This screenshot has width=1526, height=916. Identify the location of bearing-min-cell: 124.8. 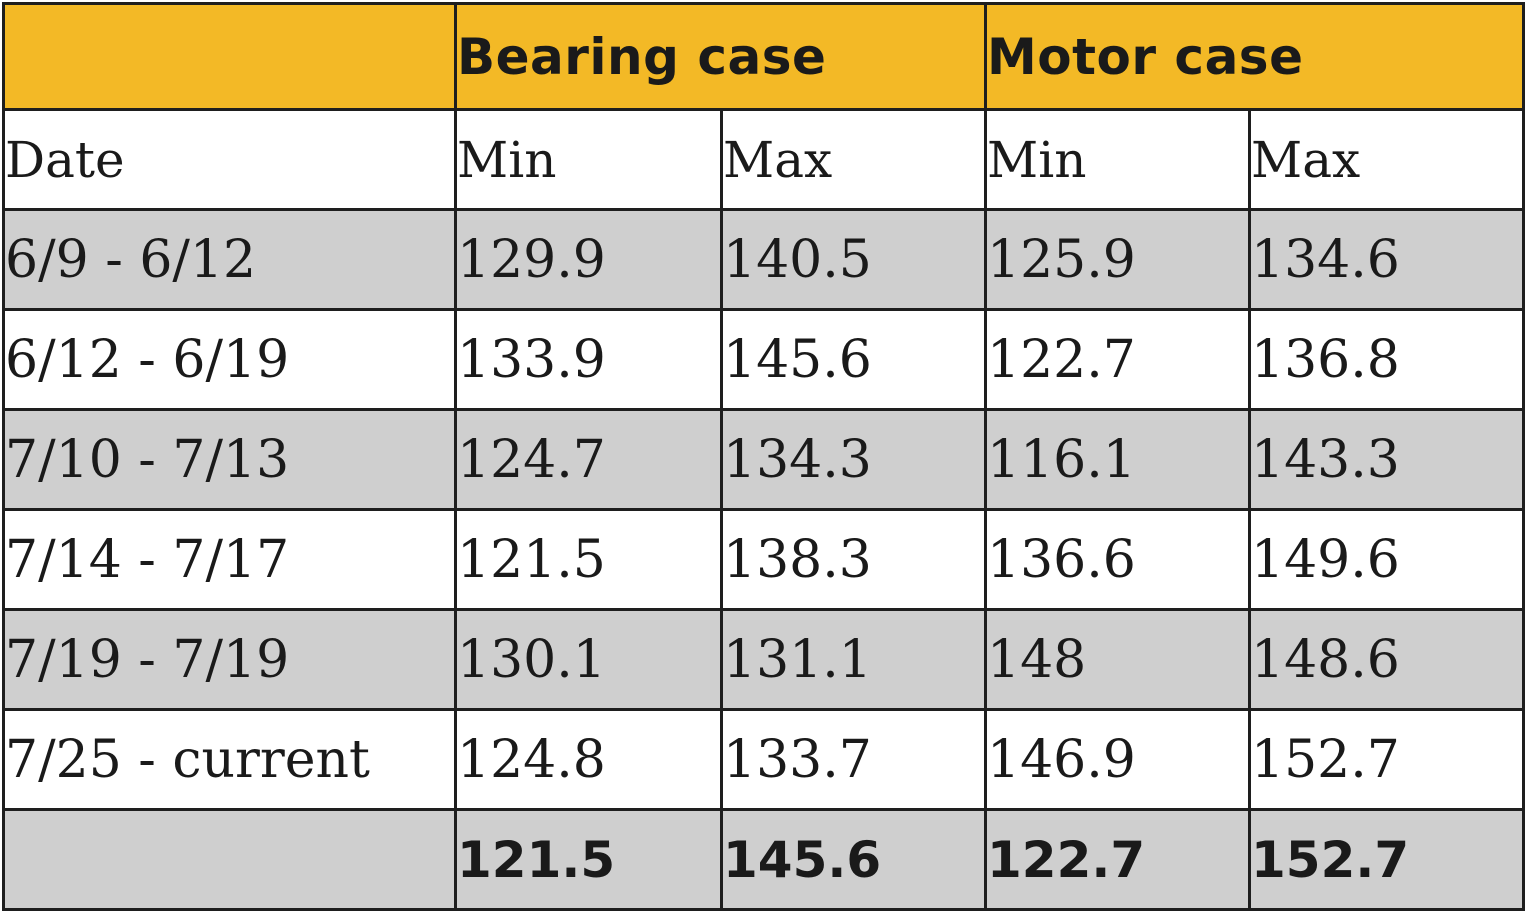
(588, 759).